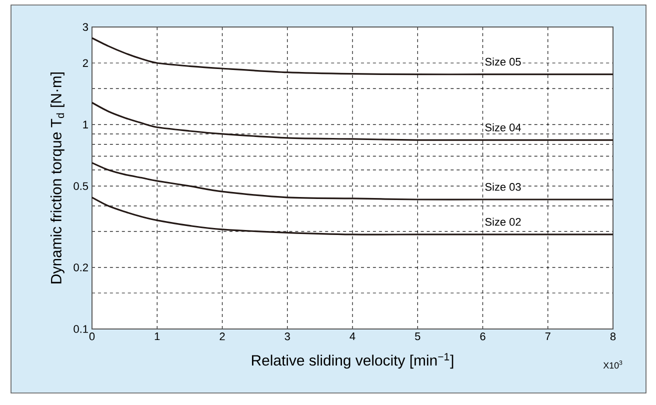 The height and width of the screenshot is (405, 656). I want to click on x-tick-label: 8, so click(613, 336).